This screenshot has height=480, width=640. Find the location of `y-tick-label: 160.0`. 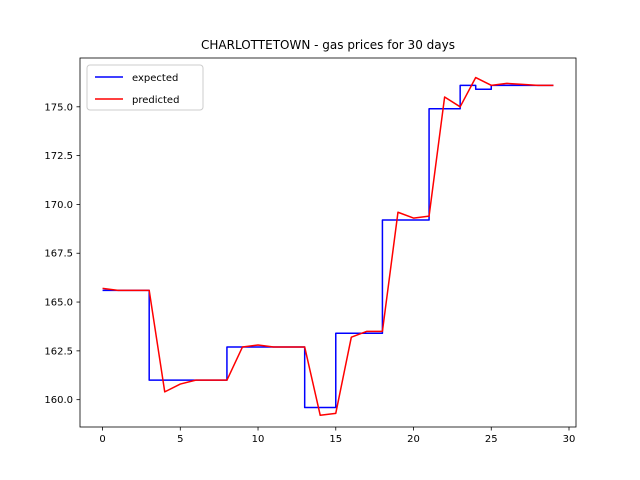

y-tick-label: 160.0 is located at coordinates (58, 400).